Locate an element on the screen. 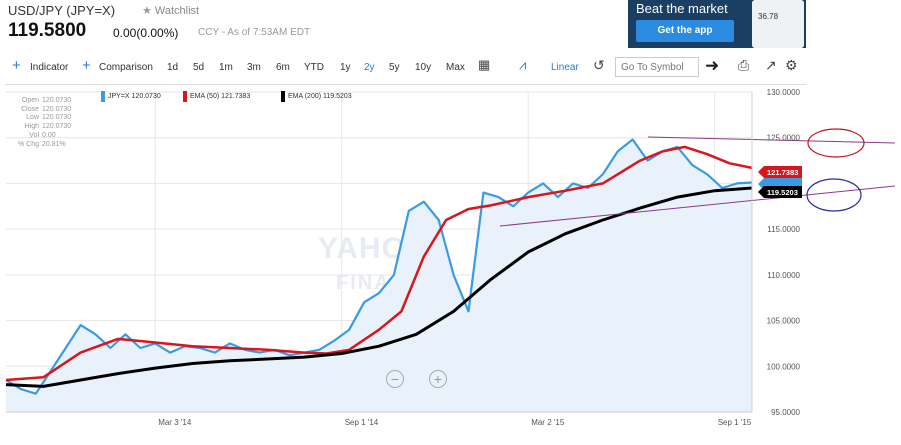 The height and width of the screenshot is (445, 901). share-icon: ↗ is located at coordinates (771, 65).